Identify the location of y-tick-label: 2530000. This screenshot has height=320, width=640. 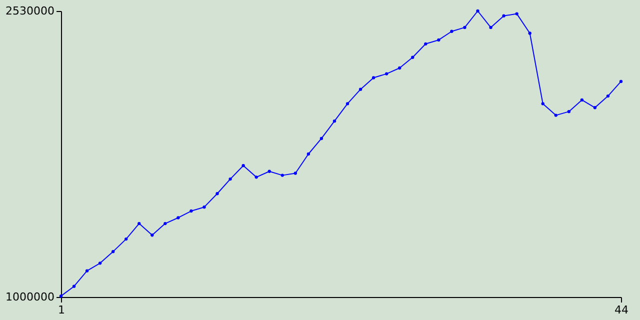
(30, 11).